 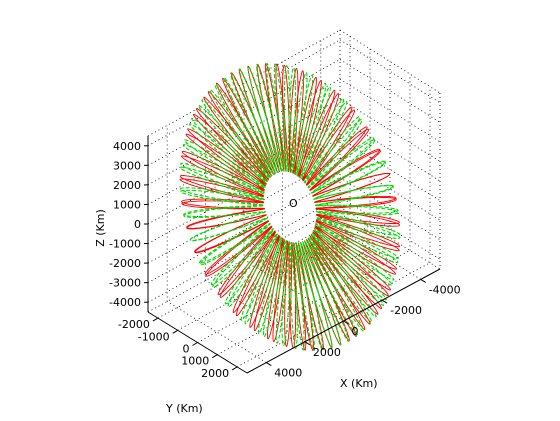 I want to click on x-axis-line, so click(x=343, y=321).